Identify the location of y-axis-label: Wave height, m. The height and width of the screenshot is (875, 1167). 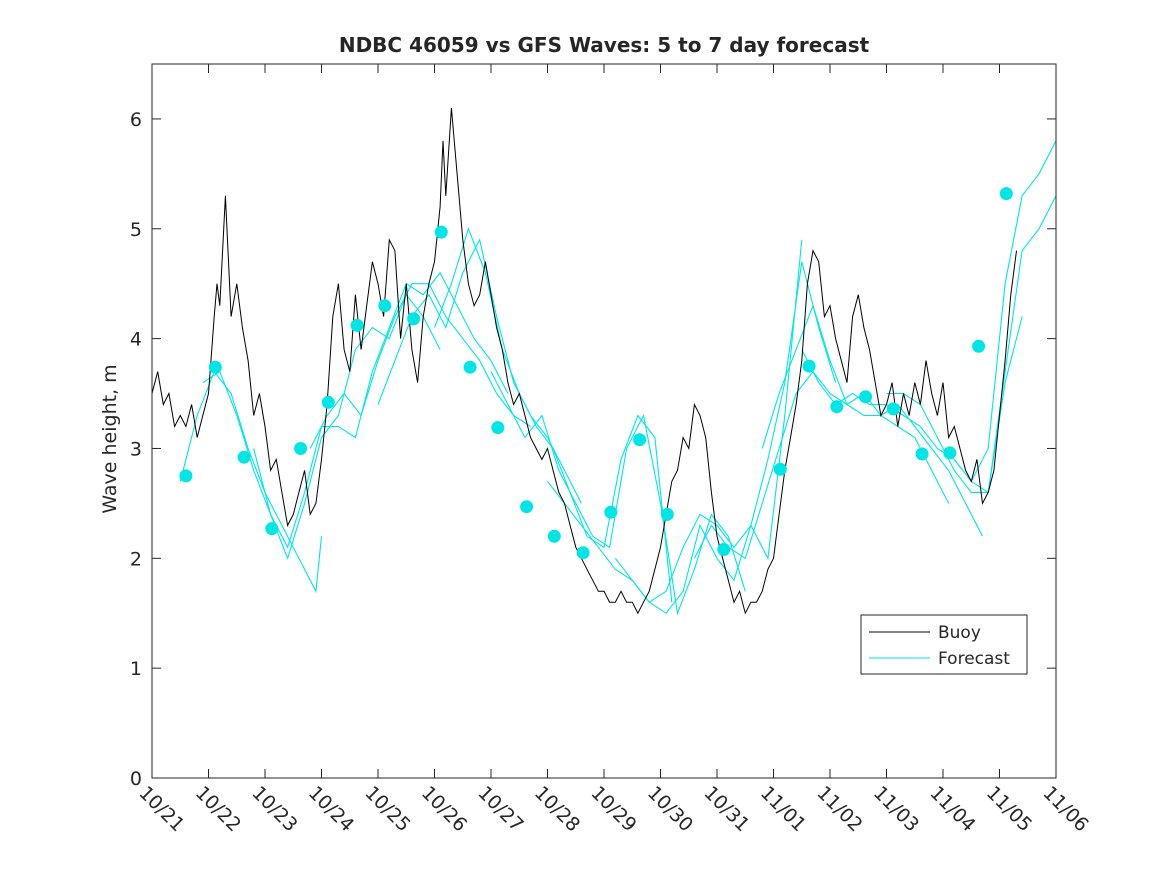
(110, 438).